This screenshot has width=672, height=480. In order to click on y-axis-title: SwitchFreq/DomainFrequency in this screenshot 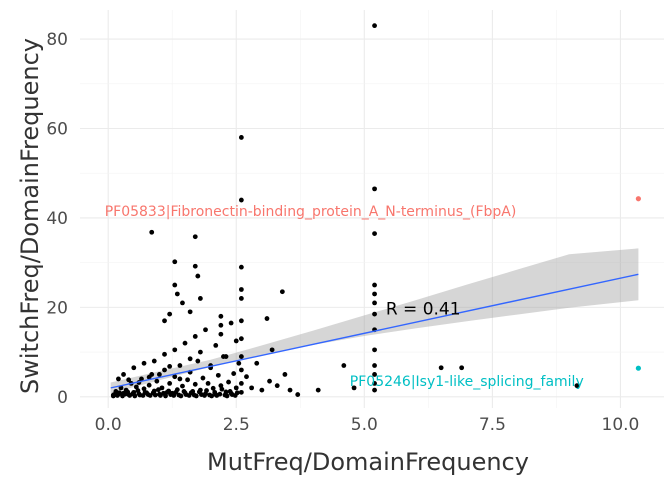, I will do `click(30, 216)`.